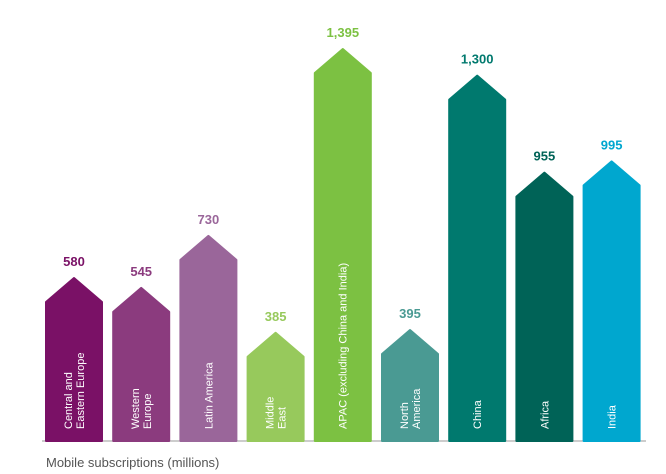  I want to click on value-label-5: 395, so click(410, 313).